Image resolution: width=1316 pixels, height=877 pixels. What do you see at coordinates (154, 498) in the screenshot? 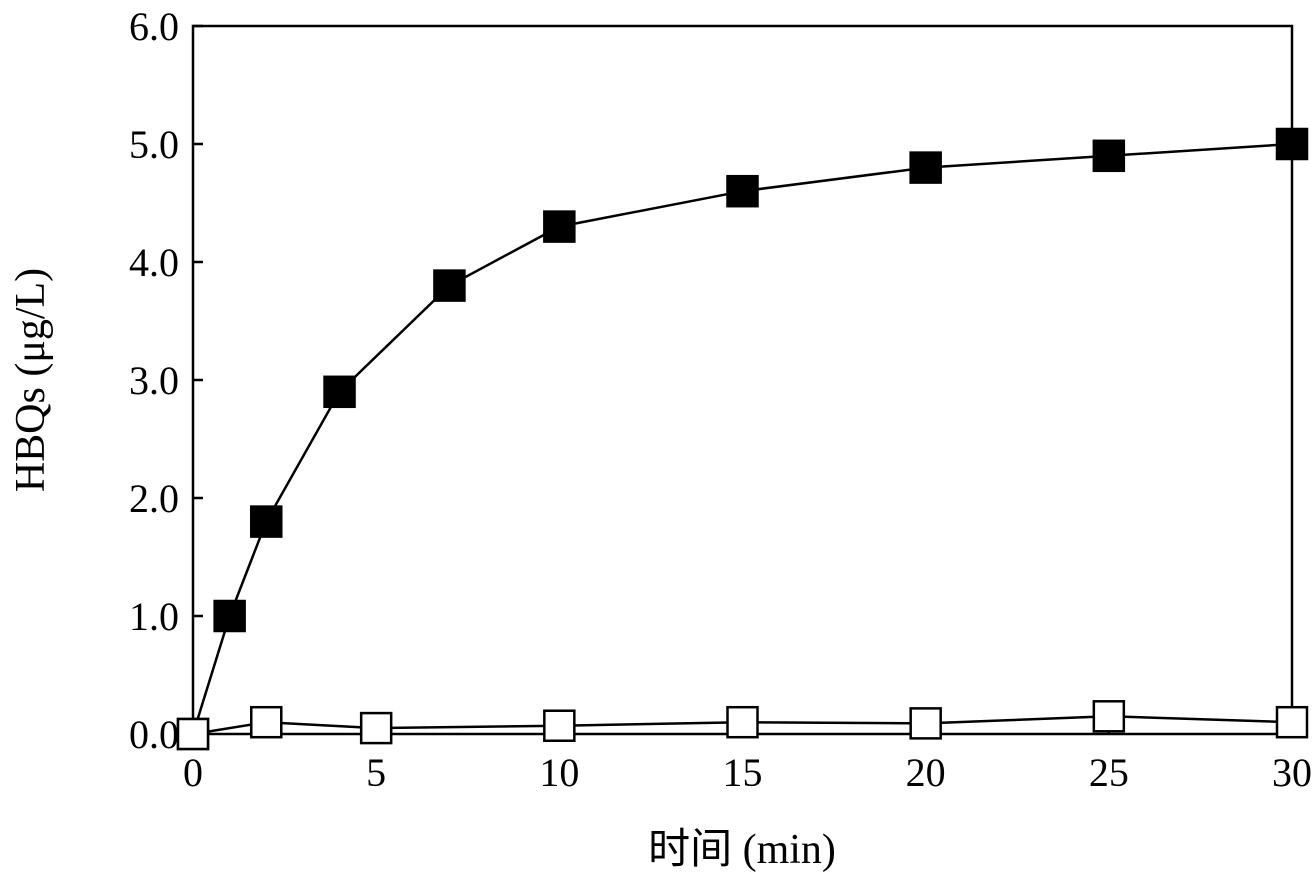
I see `y-tick-label: 2.0` at bounding box center [154, 498].